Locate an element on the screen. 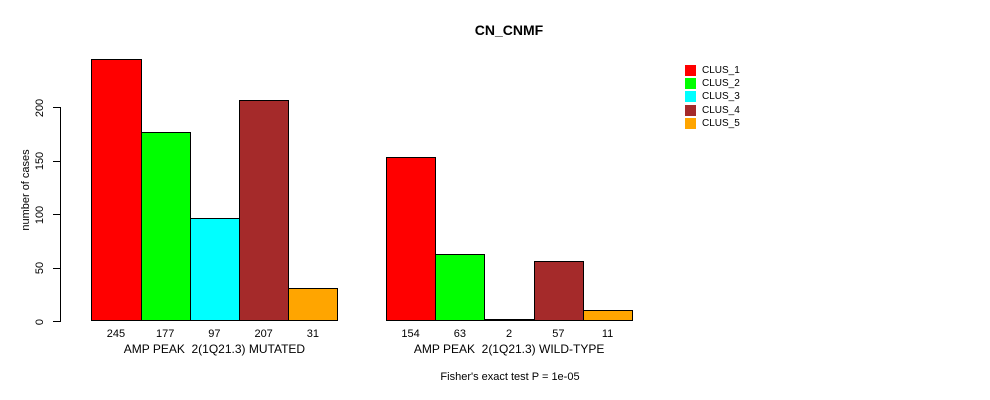  bar-clus_2-group2 is located at coordinates (460, 288).